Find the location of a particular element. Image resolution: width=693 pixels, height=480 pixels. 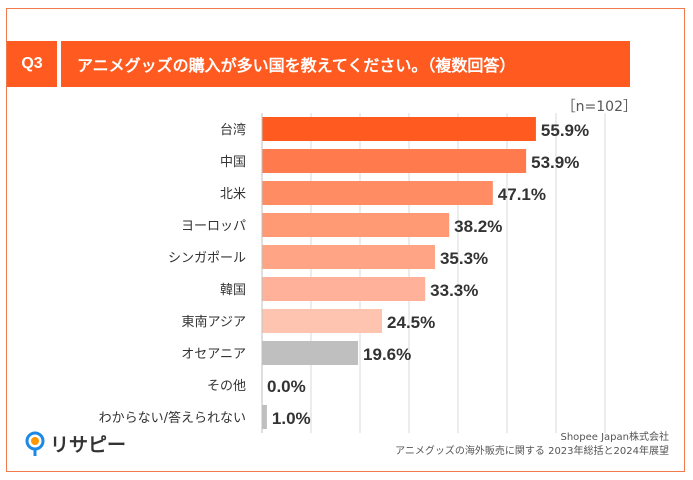

brand-logo: リサピー is located at coordinates (75, 443).